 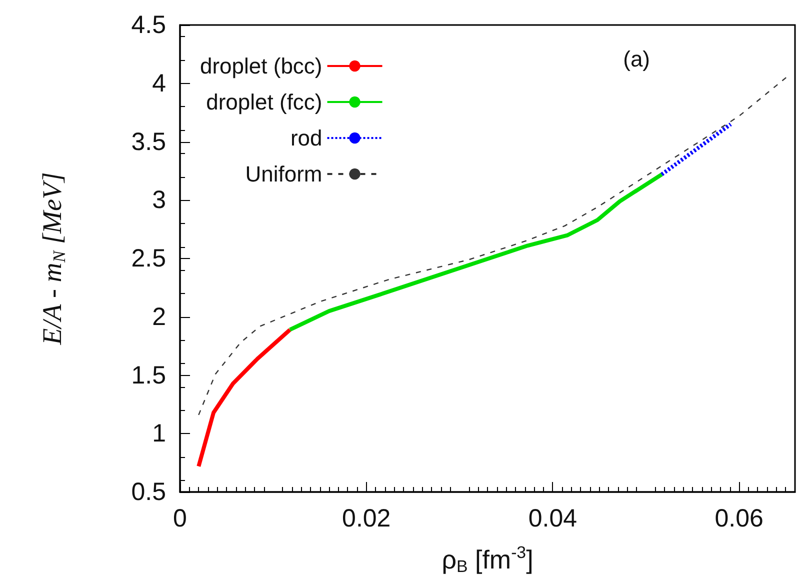 I want to click on legend-label: rod, so click(x=306, y=138).